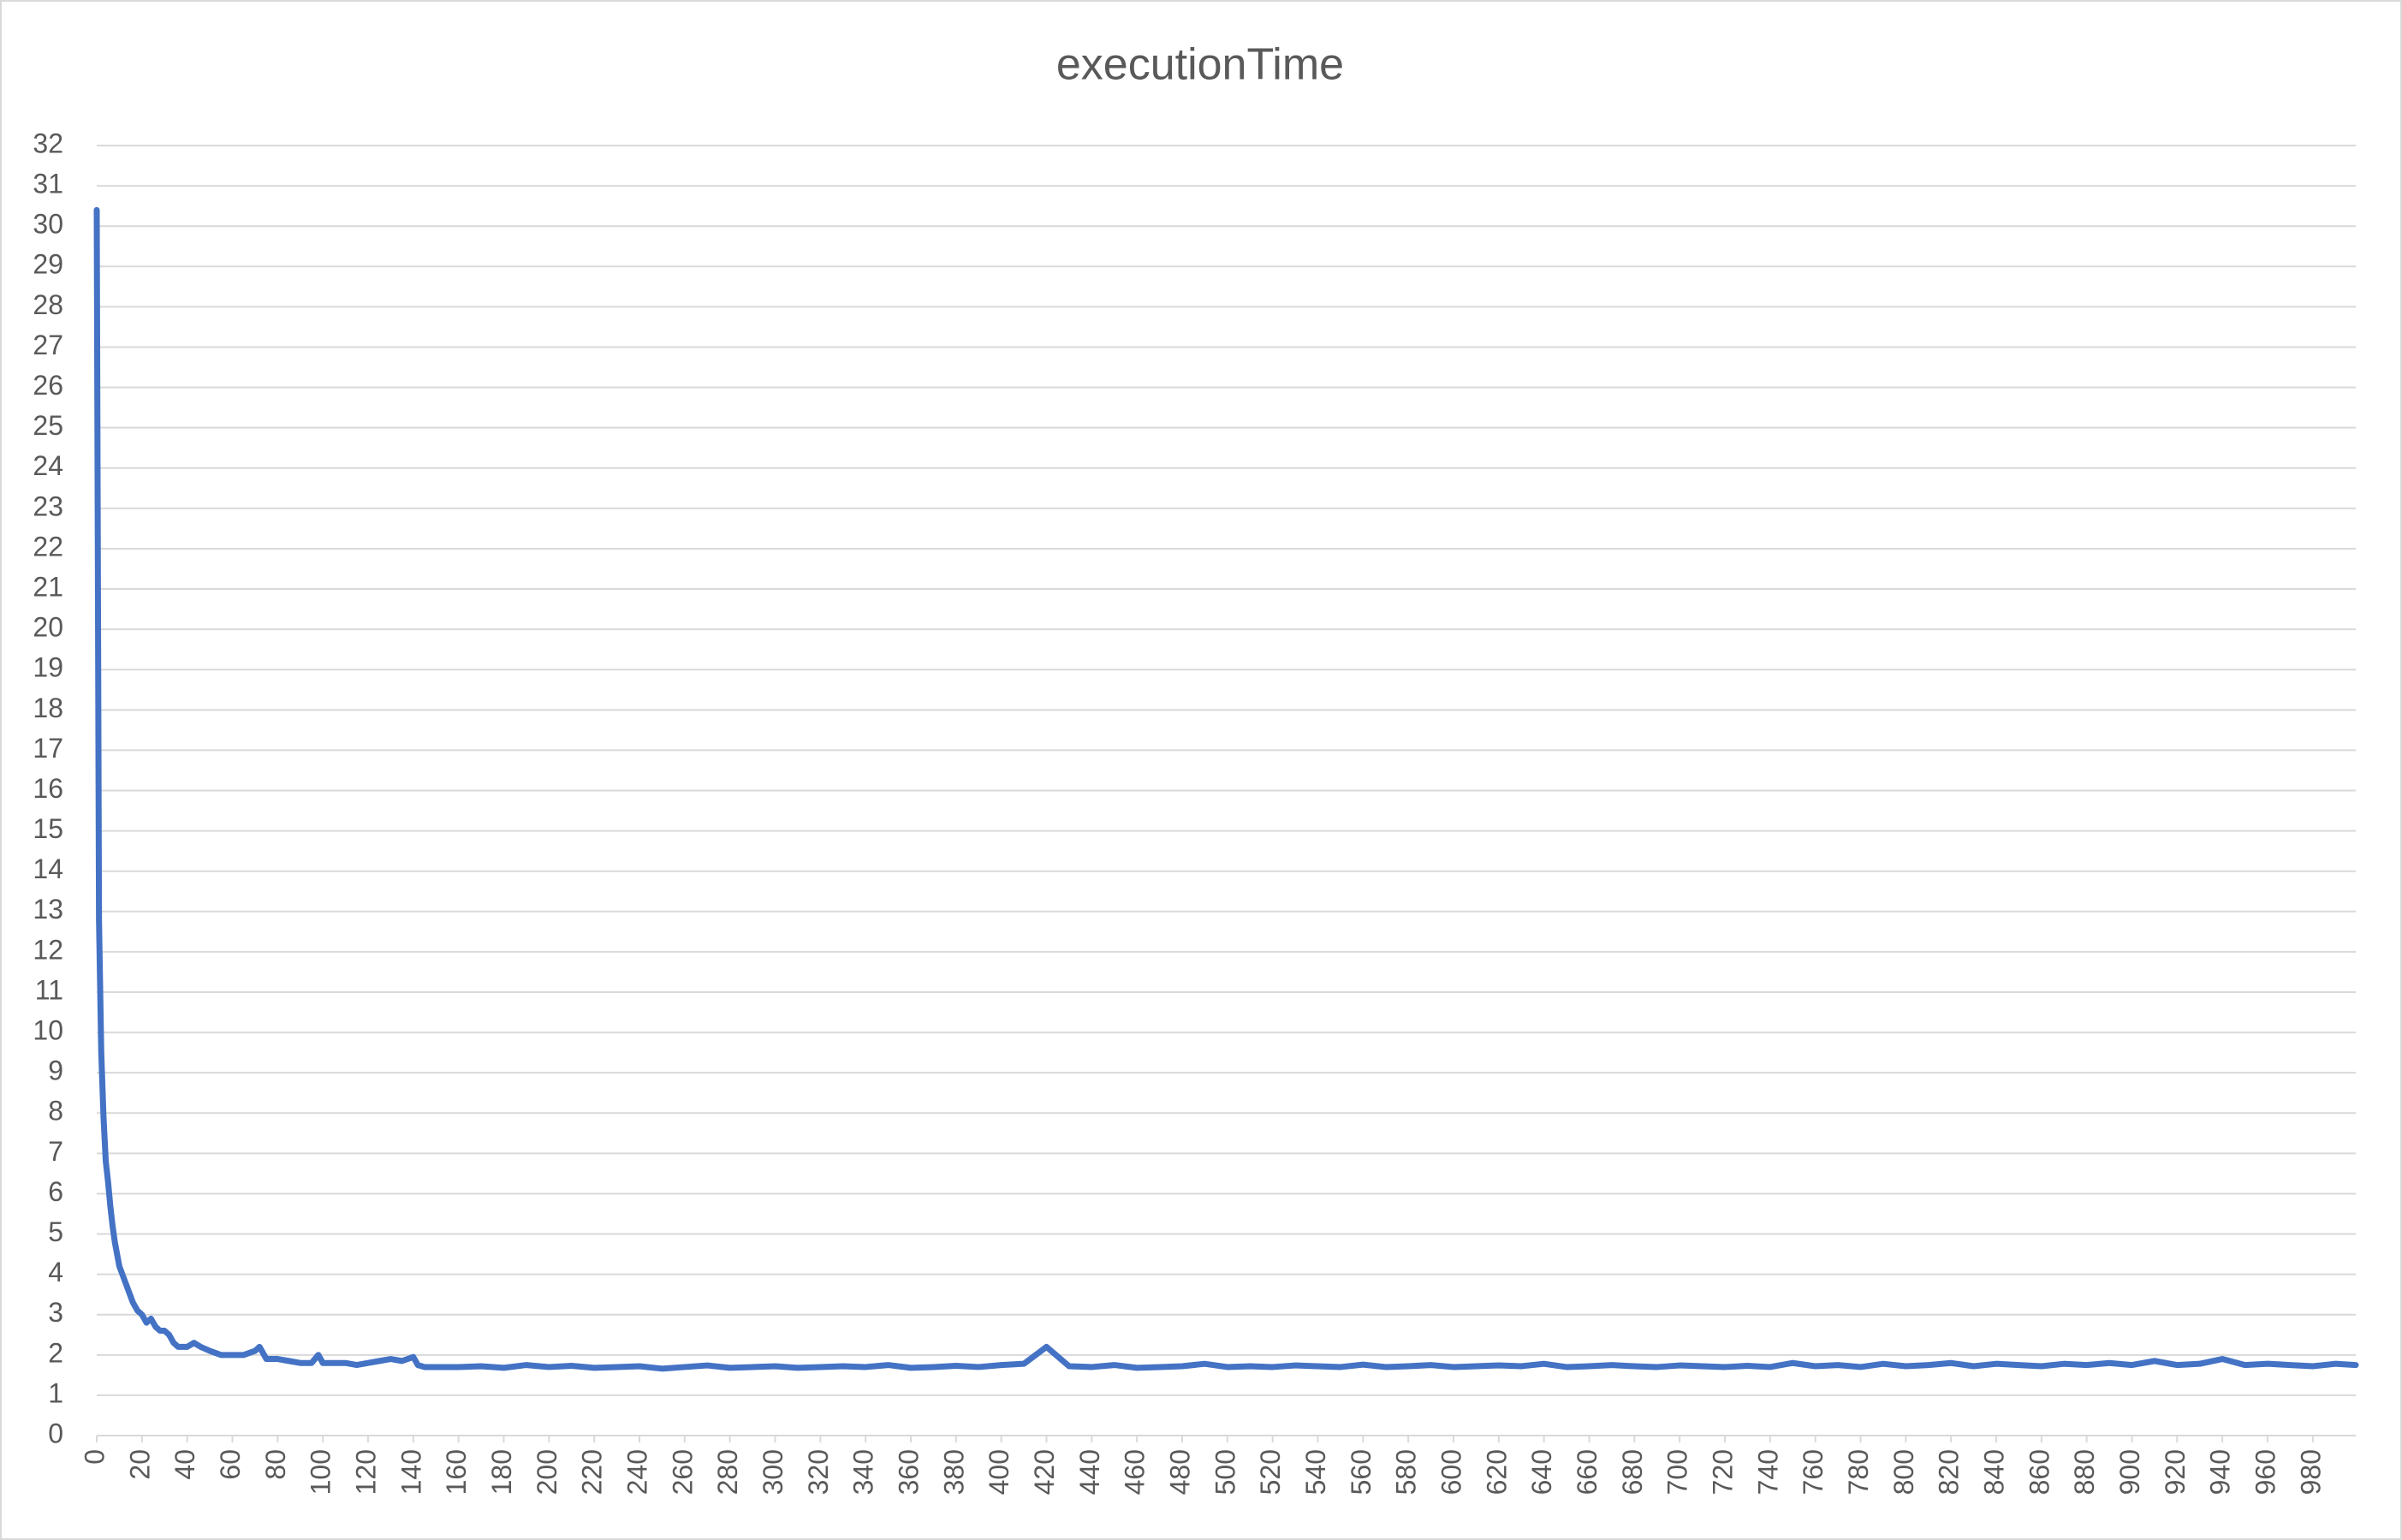  Describe the element at coordinates (547, 1472) in the screenshot. I see `x-tick-label: 200` at that location.